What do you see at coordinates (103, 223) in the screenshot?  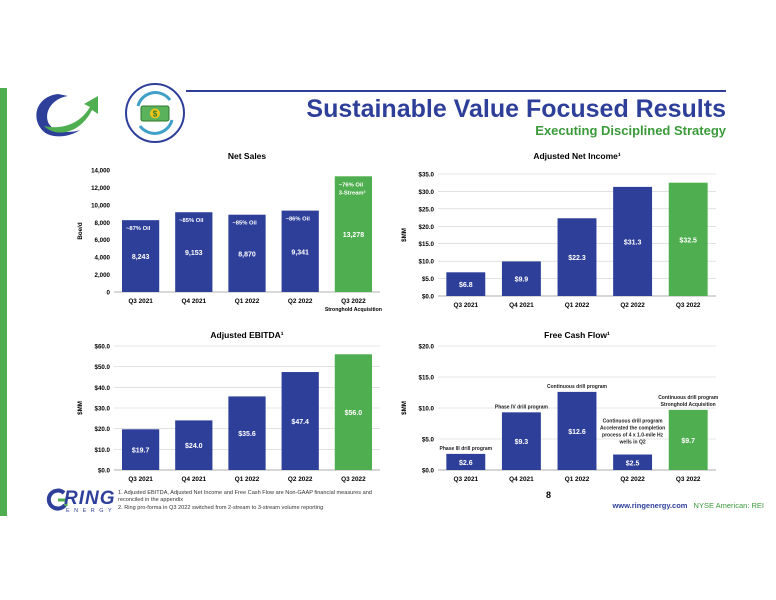 I see `y-tick-label: 8,000` at bounding box center [103, 223].